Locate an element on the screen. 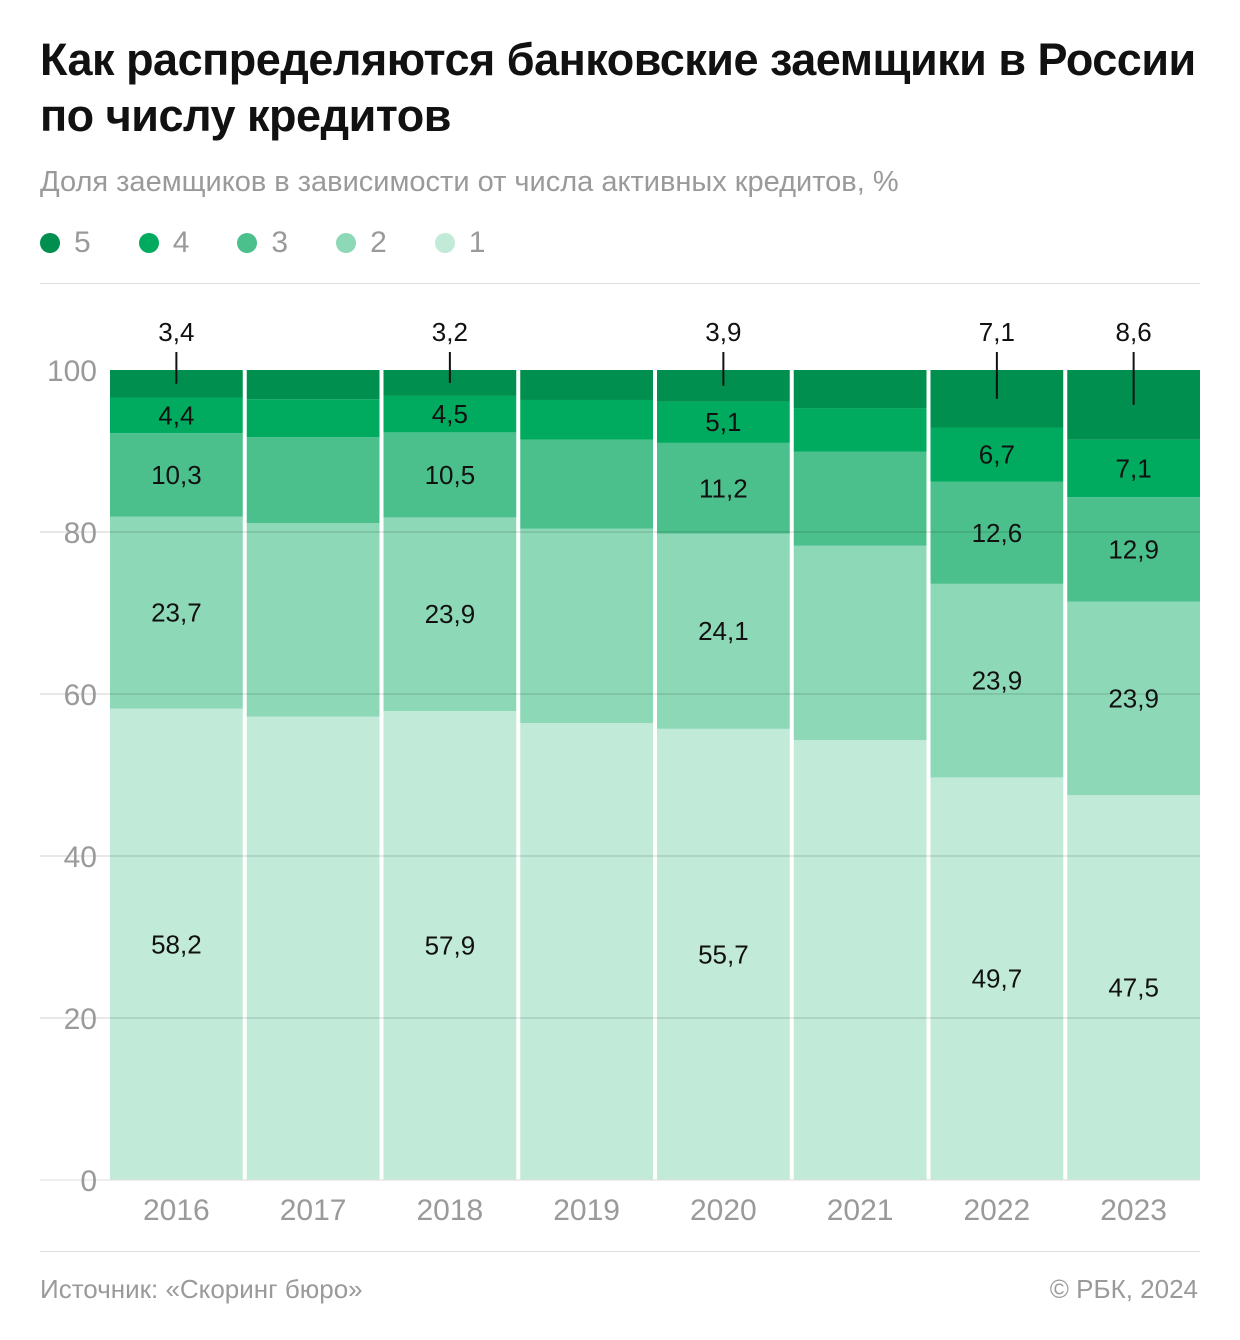  data-label: 11,2 is located at coordinates (723, 488).